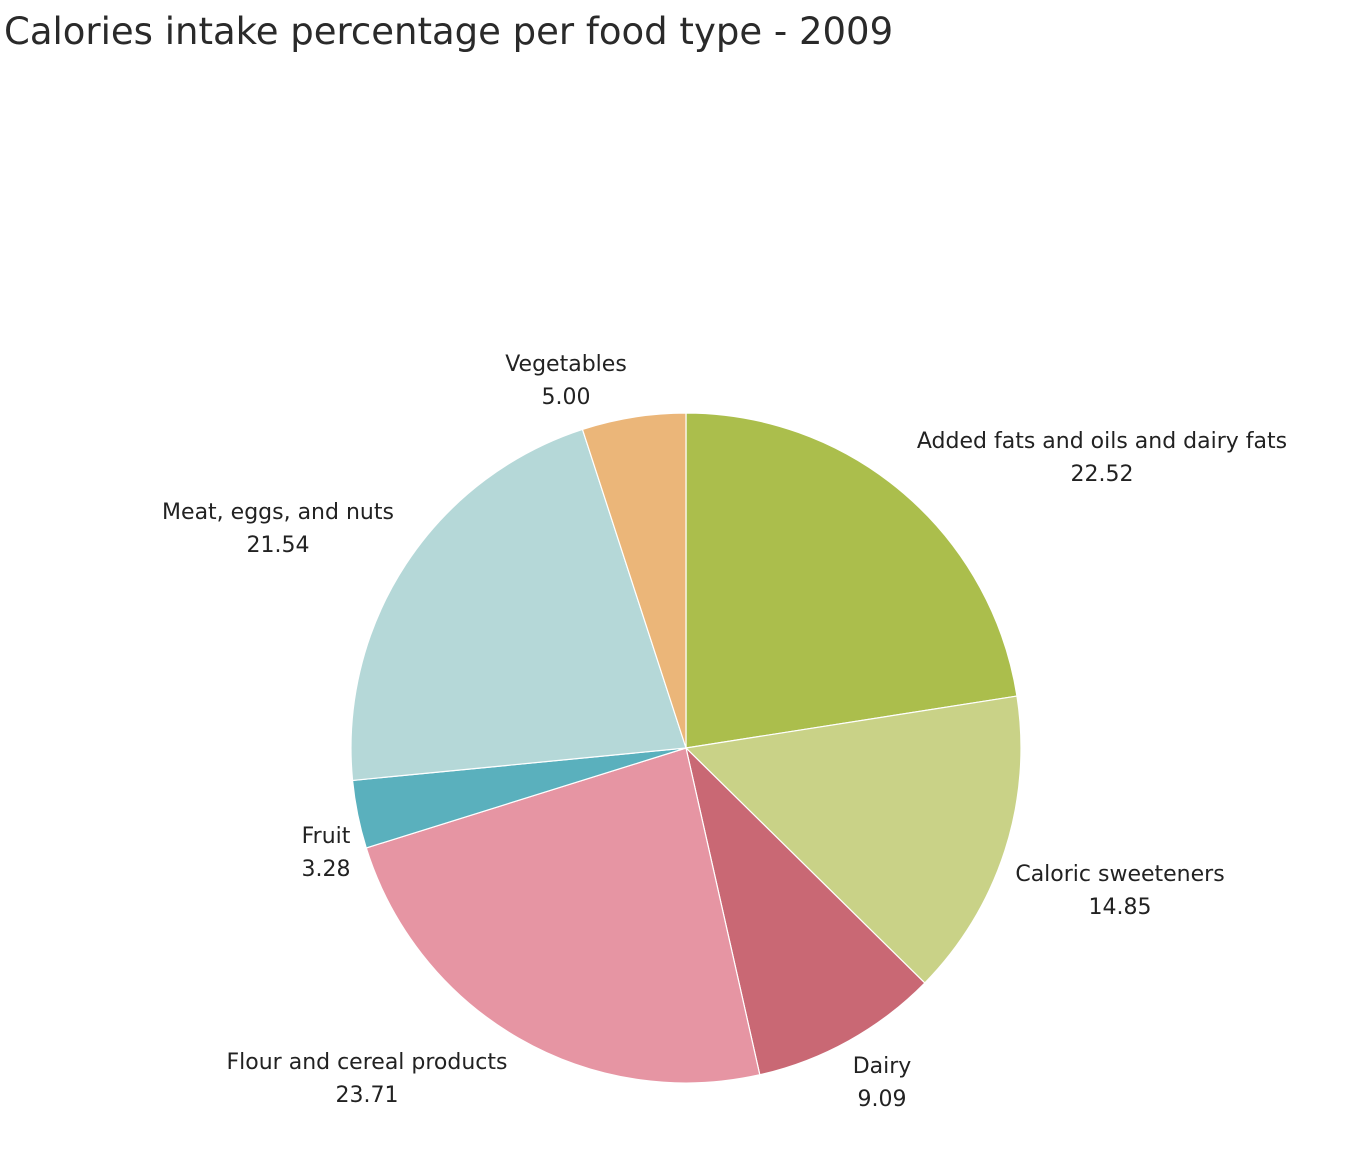 The width and height of the screenshot is (1350, 1170). I want to click on pie-slice-caloric-sweeteners, so click(853, 839).